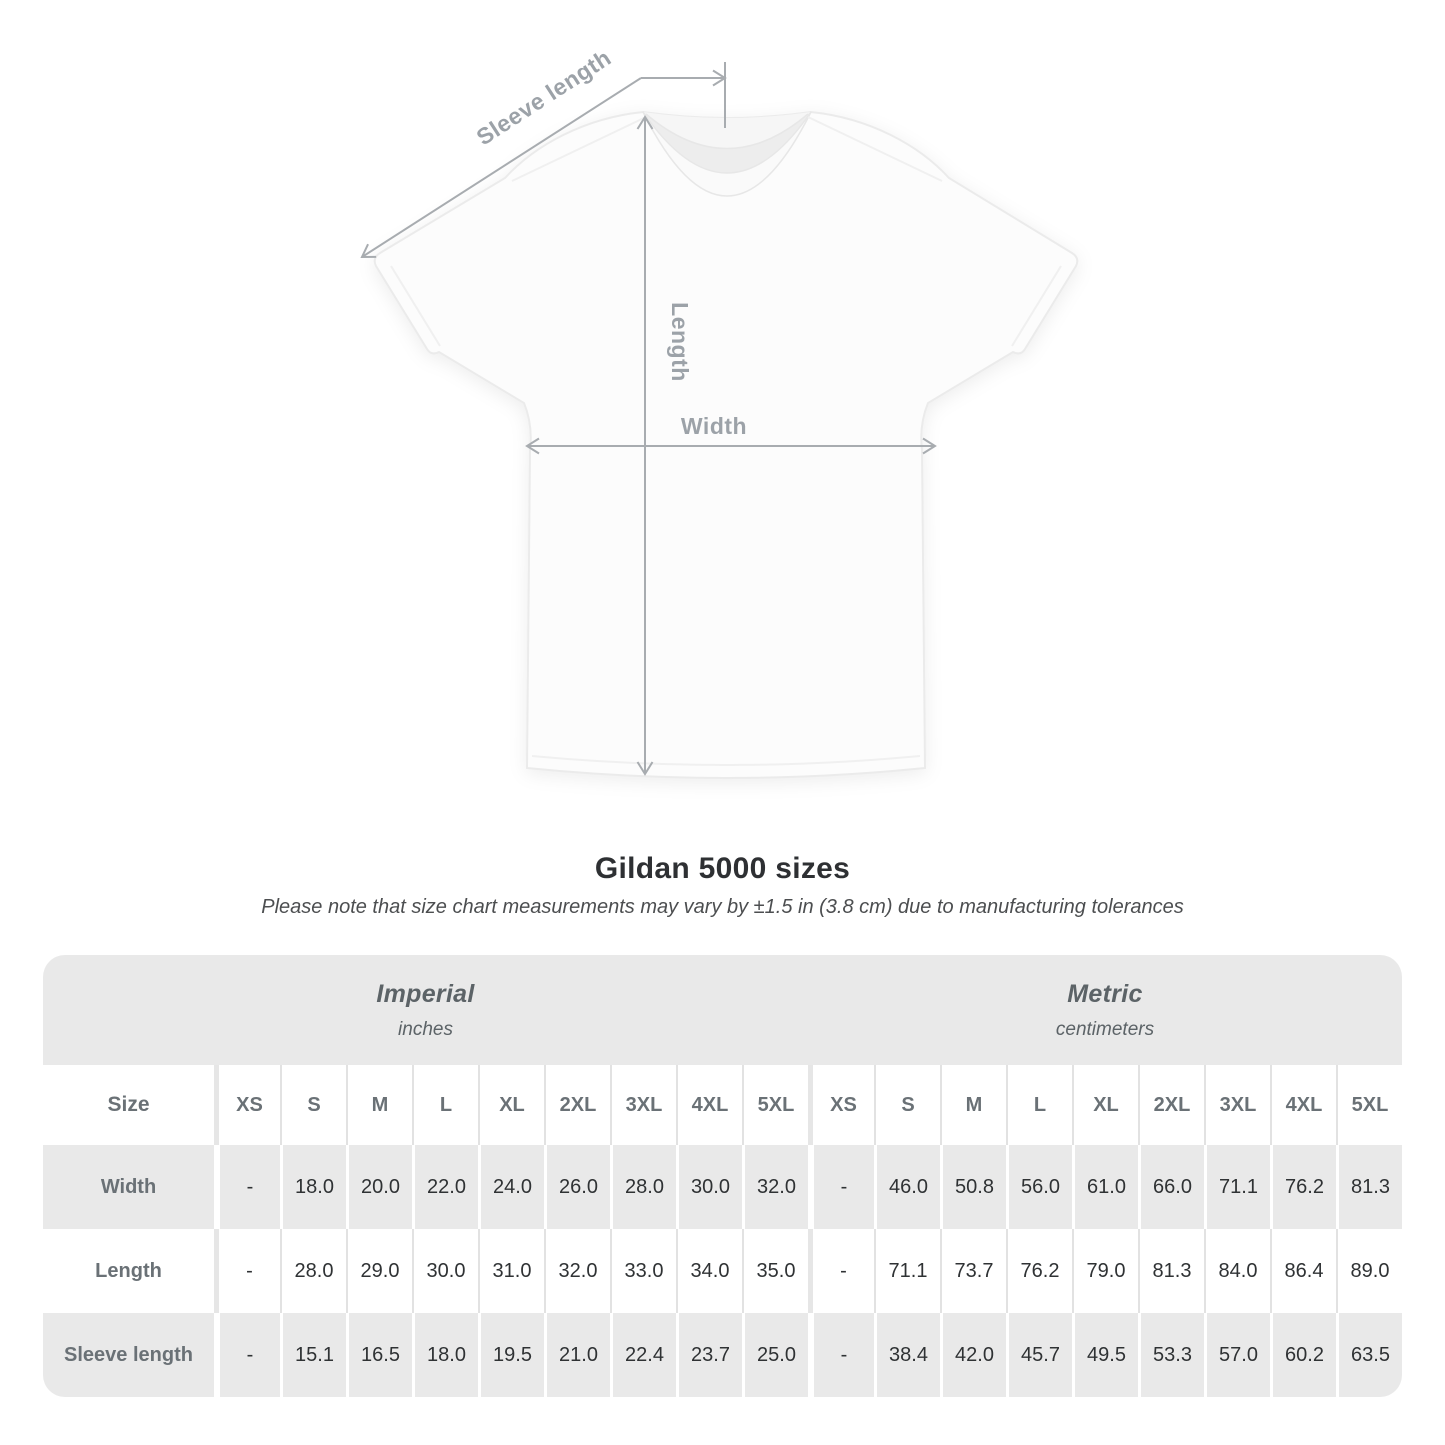  I want to click on measurement-value-cell: 16.5, so click(379, 1355).